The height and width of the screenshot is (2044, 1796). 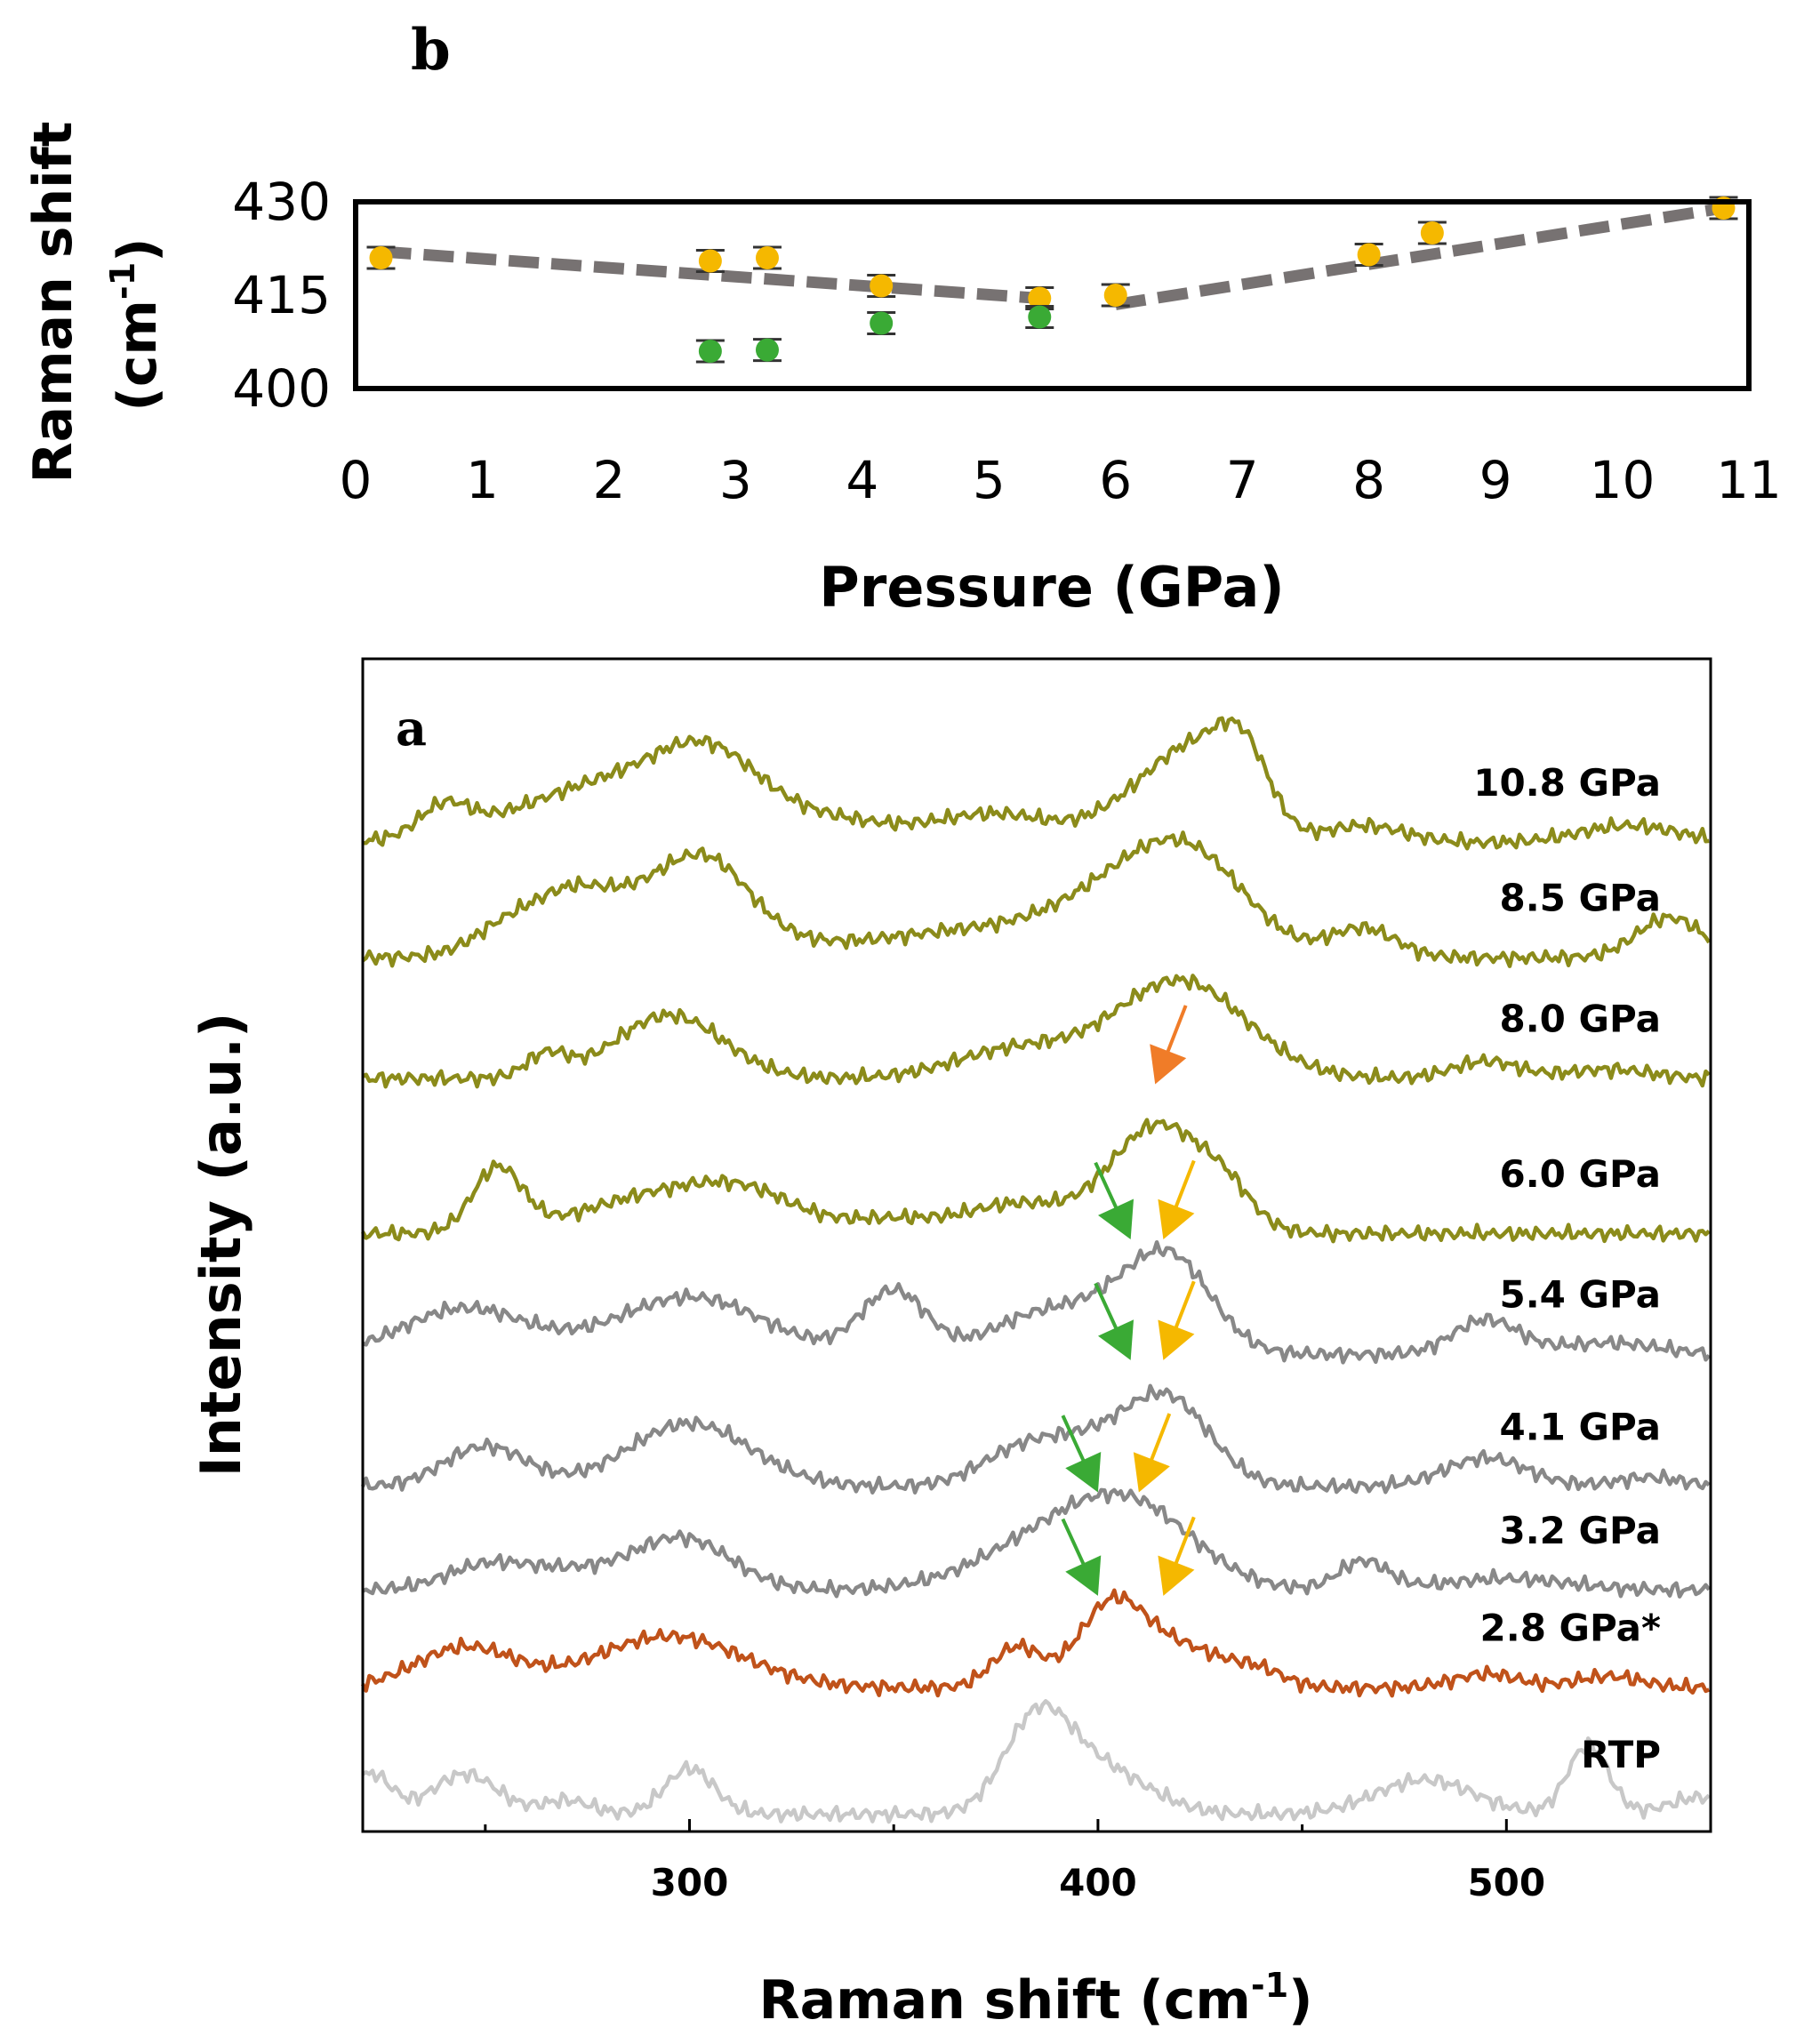 What do you see at coordinates (609, 480) in the screenshot?
I see `x-tick-label: 2` at bounding box center [609, 480].